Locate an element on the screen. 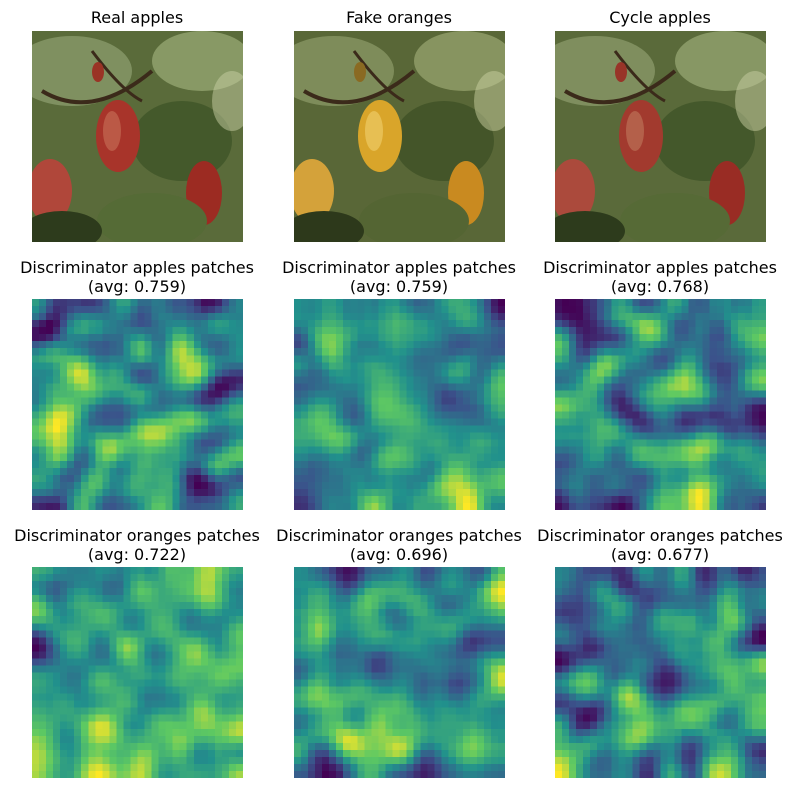  disc-apples-heatmap-fake is located at coordinates (399, 404).